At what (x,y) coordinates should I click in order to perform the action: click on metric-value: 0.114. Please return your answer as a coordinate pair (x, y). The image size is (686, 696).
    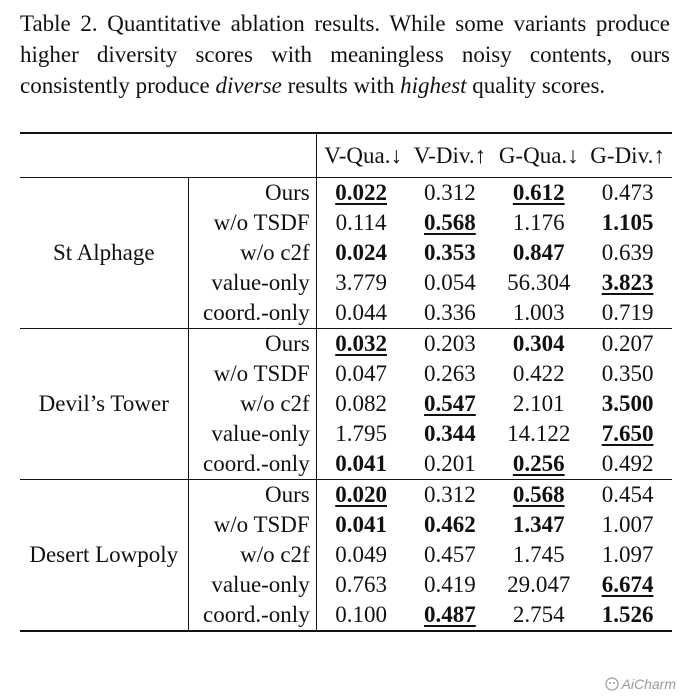
    Looking at the image, I should click on (361, 222).